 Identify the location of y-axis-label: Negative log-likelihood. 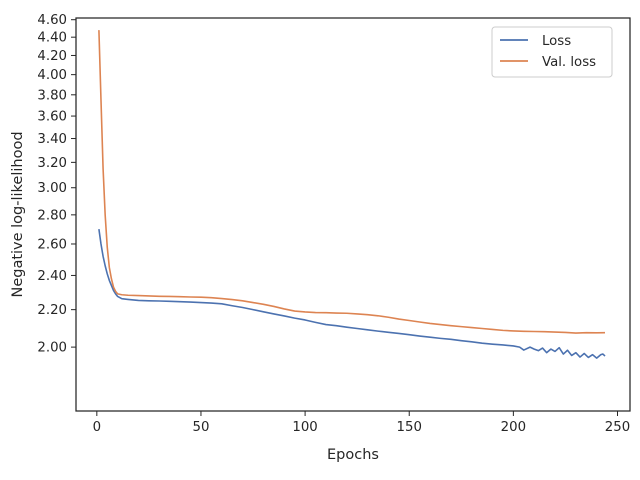
(18, 214).